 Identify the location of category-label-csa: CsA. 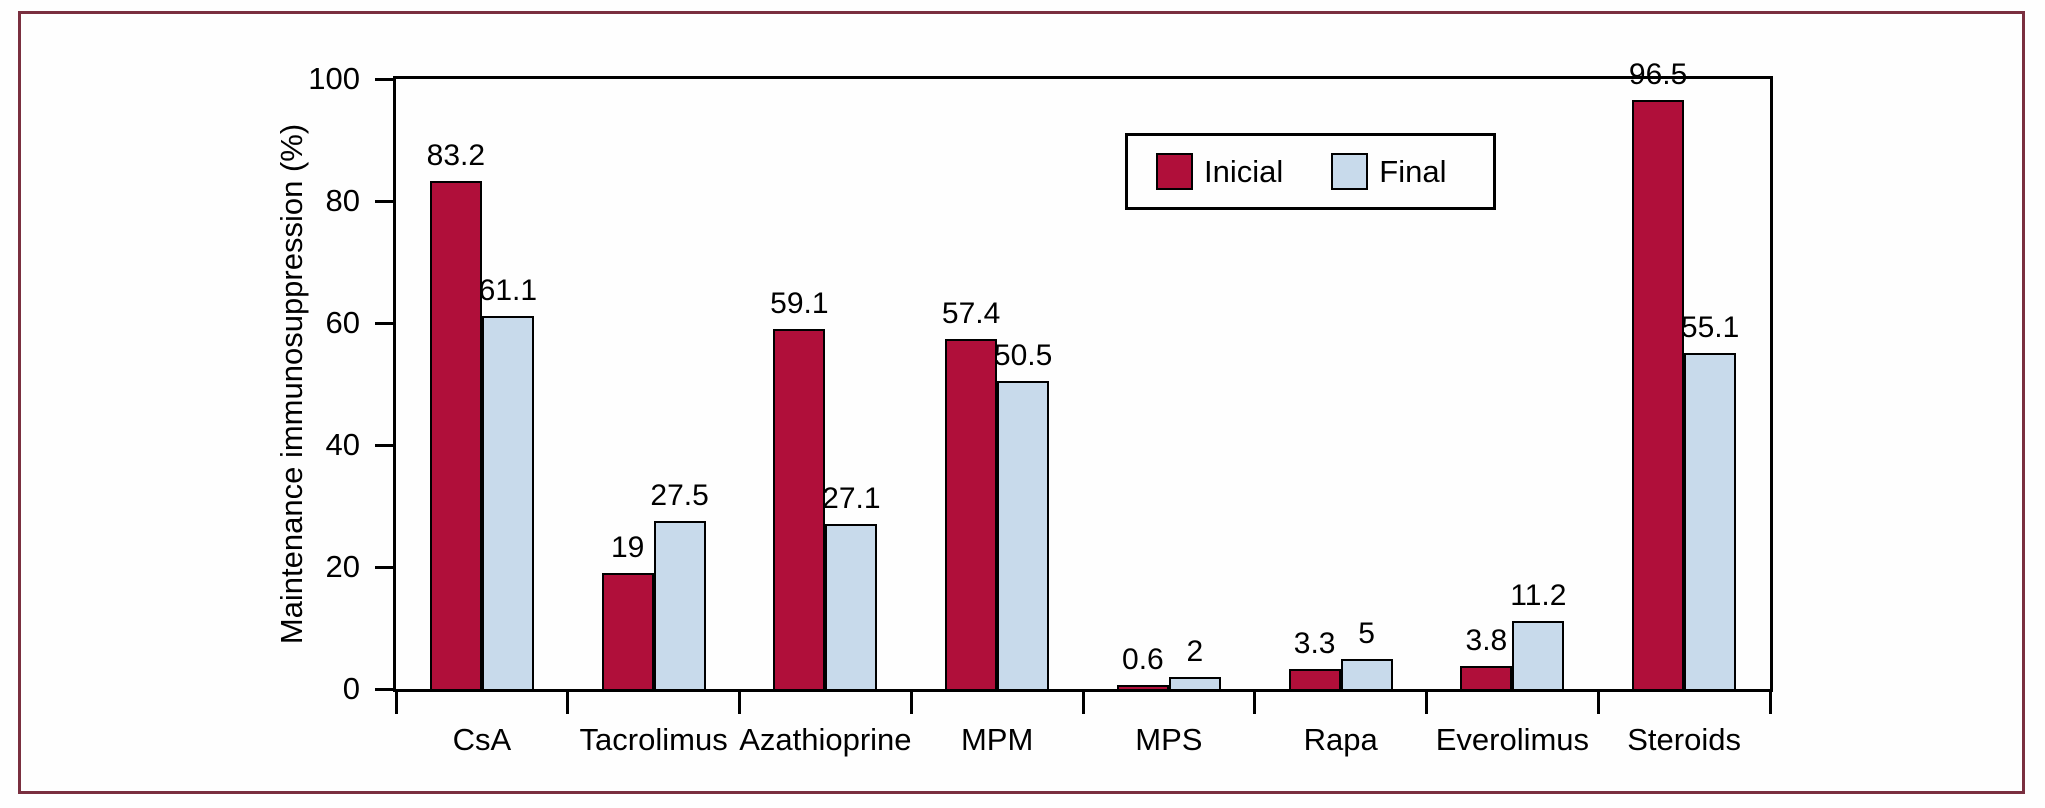
(482, 739).